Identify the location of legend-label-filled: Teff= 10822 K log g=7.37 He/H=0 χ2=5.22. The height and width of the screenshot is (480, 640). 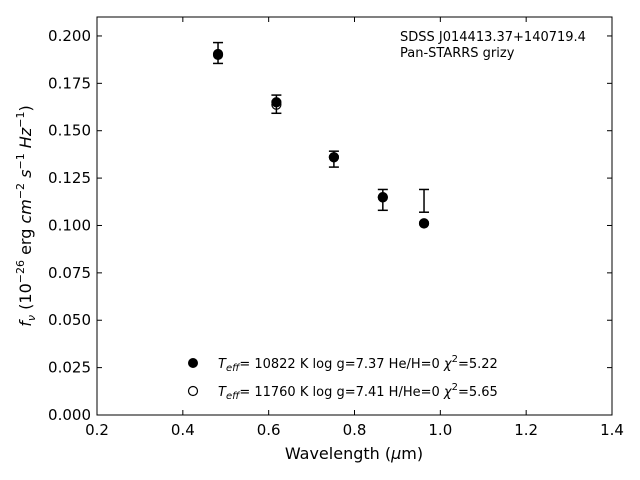
(358, 364).